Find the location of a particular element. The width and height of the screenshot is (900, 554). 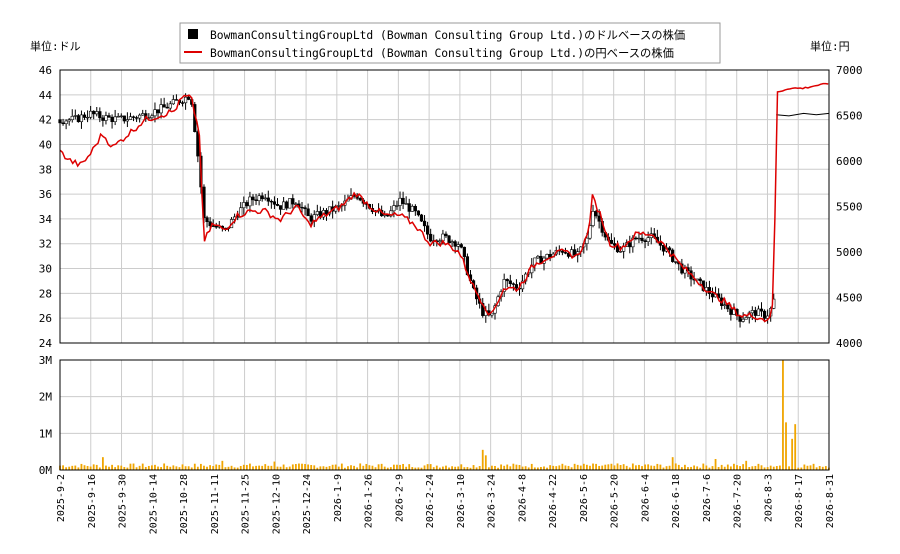

volume-tick-label: 1M is located at coordinates (46, 433).